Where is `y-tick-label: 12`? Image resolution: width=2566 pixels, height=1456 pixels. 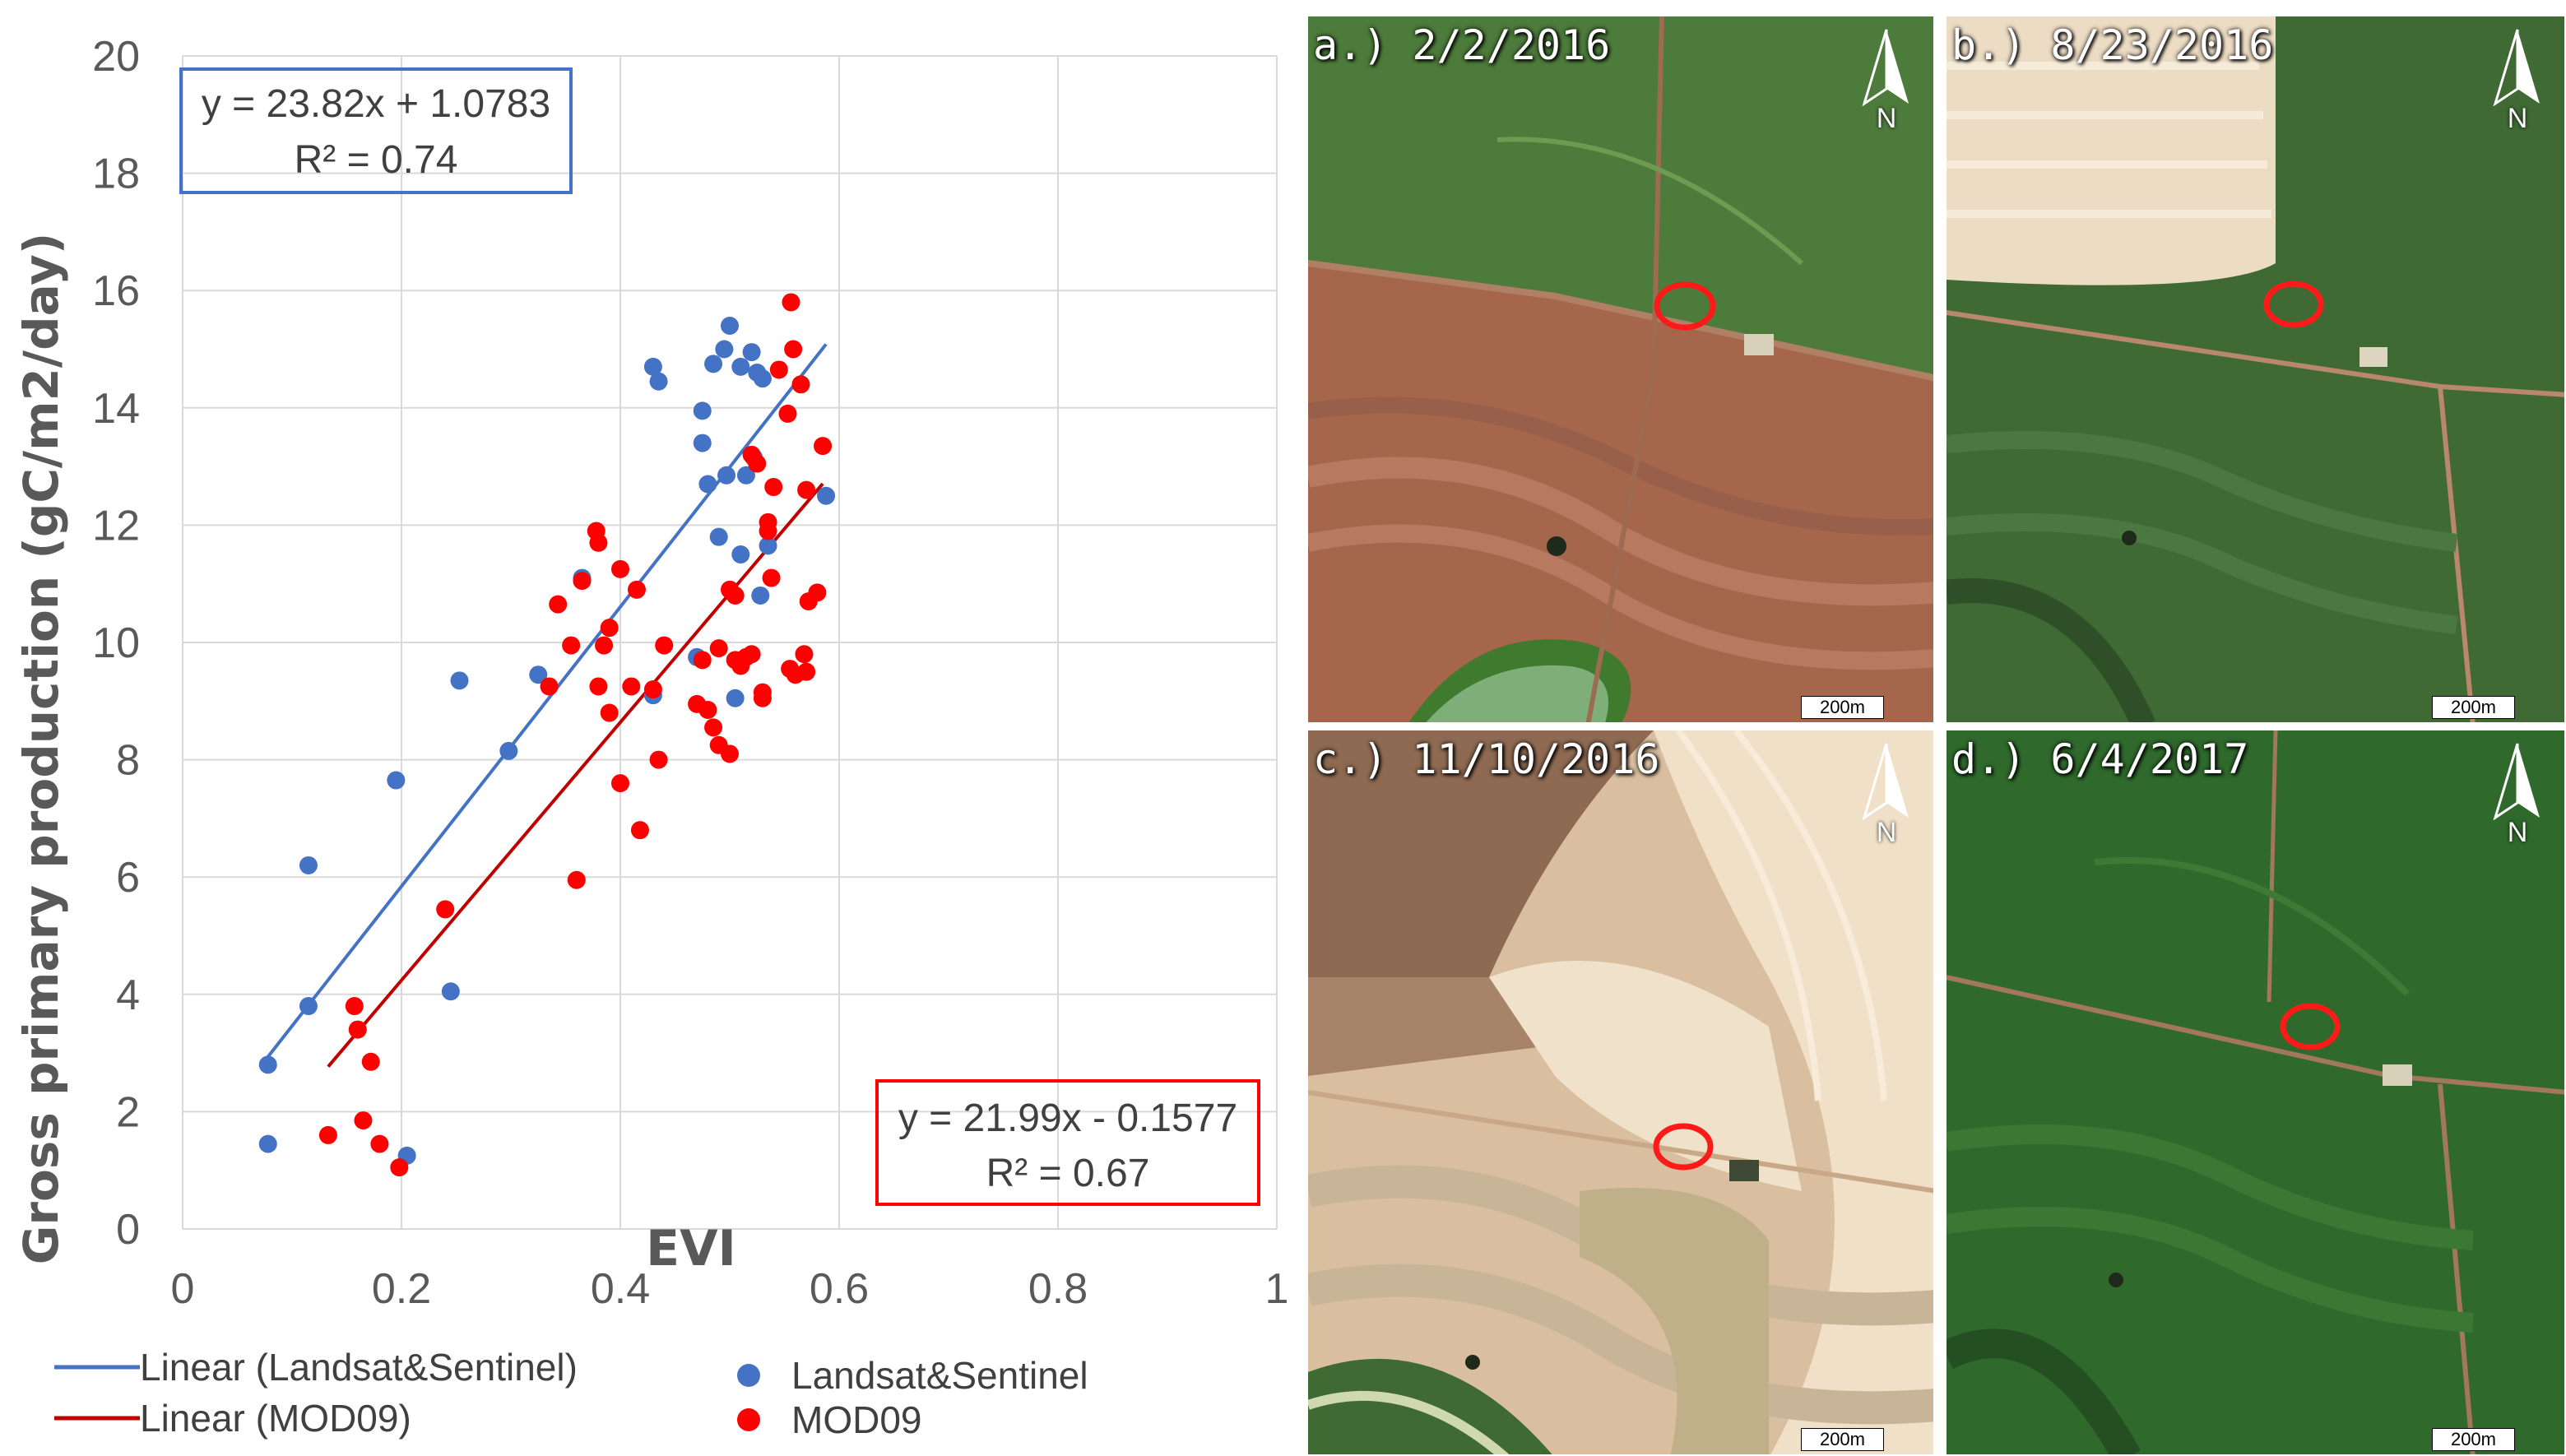
y-tick-label: 12 is located at coordinates (116, 525).